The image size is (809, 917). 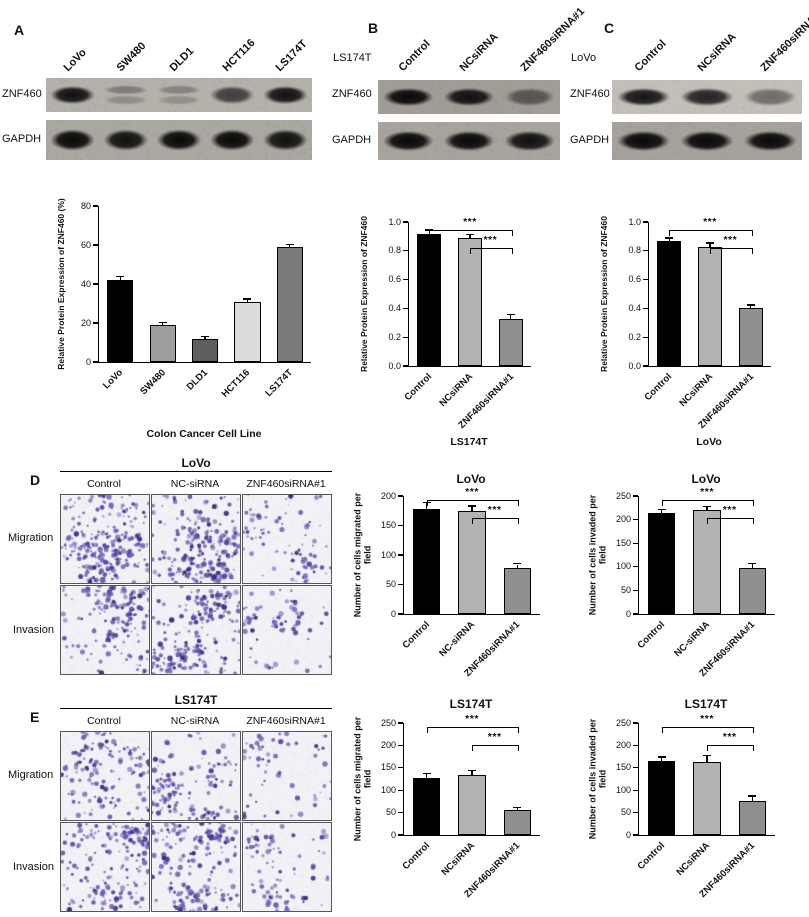 I want to click on y-tick-label: 0.2, so click(x=394, y=336).